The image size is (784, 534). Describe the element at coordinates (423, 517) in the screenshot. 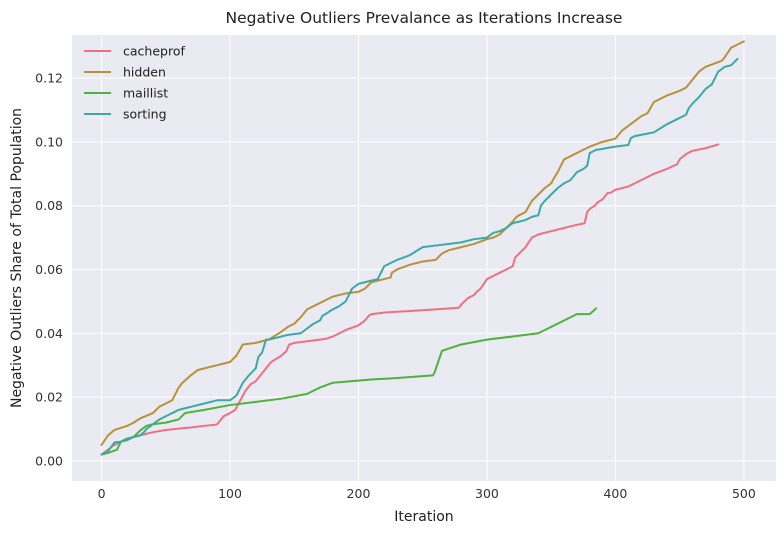

I see `x-axis-label: Iteration` at that location.